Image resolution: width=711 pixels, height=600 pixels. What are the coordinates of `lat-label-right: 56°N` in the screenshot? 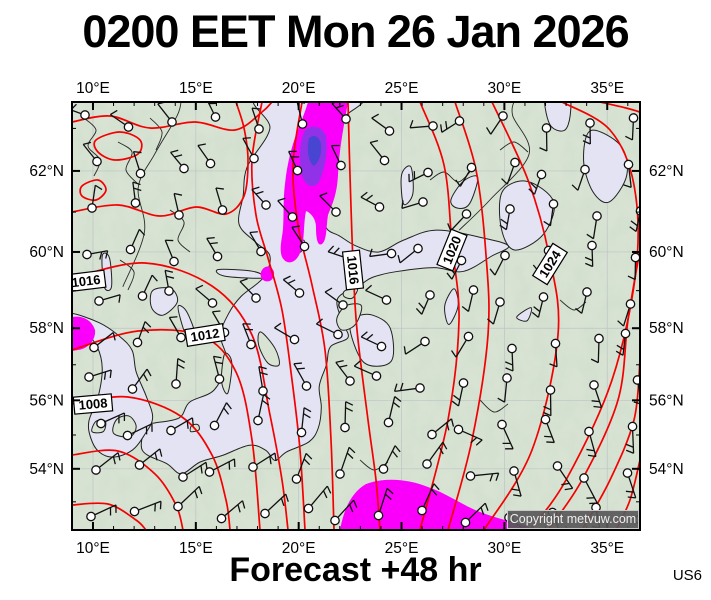 It's located at (666, 400).